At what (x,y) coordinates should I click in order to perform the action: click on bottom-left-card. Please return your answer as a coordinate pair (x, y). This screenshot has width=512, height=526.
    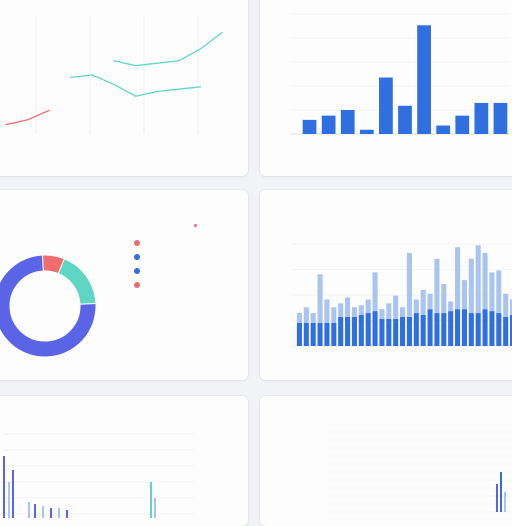
    Looking at the image, I should click on (124, 461).